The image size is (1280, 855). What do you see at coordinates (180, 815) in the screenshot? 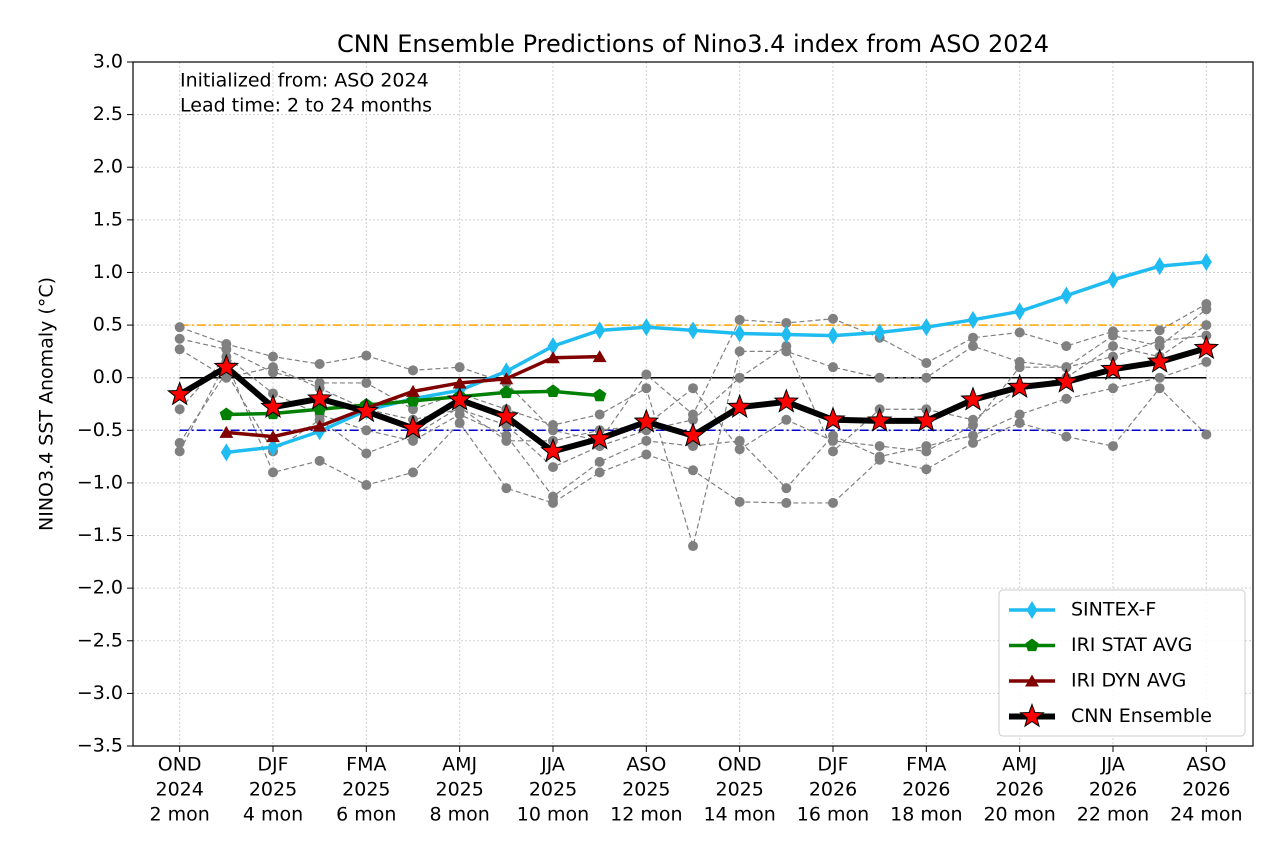
I see `x-tick-label: 2 mon` at bounding box center [180, 815].